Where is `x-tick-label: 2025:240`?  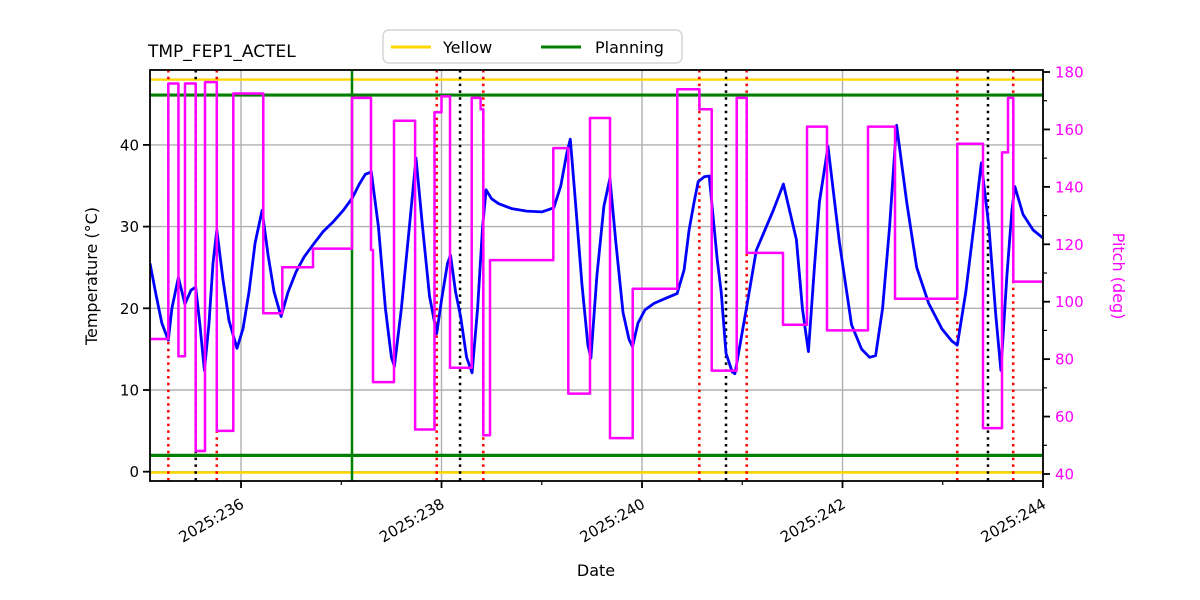
x-tick-label: 2025:240 is located at coordinates (612, 521).